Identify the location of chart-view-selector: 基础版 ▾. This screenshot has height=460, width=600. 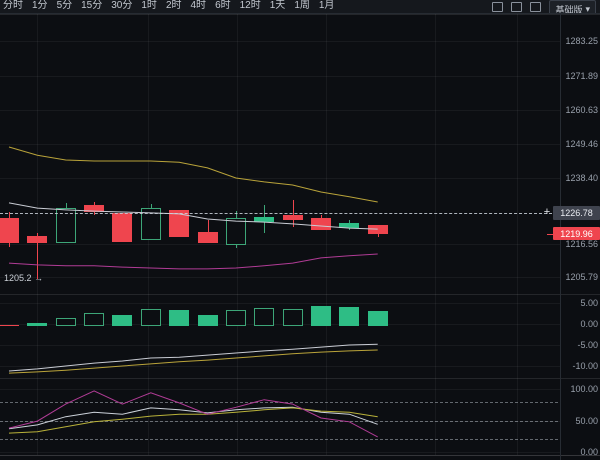
(572, 7).